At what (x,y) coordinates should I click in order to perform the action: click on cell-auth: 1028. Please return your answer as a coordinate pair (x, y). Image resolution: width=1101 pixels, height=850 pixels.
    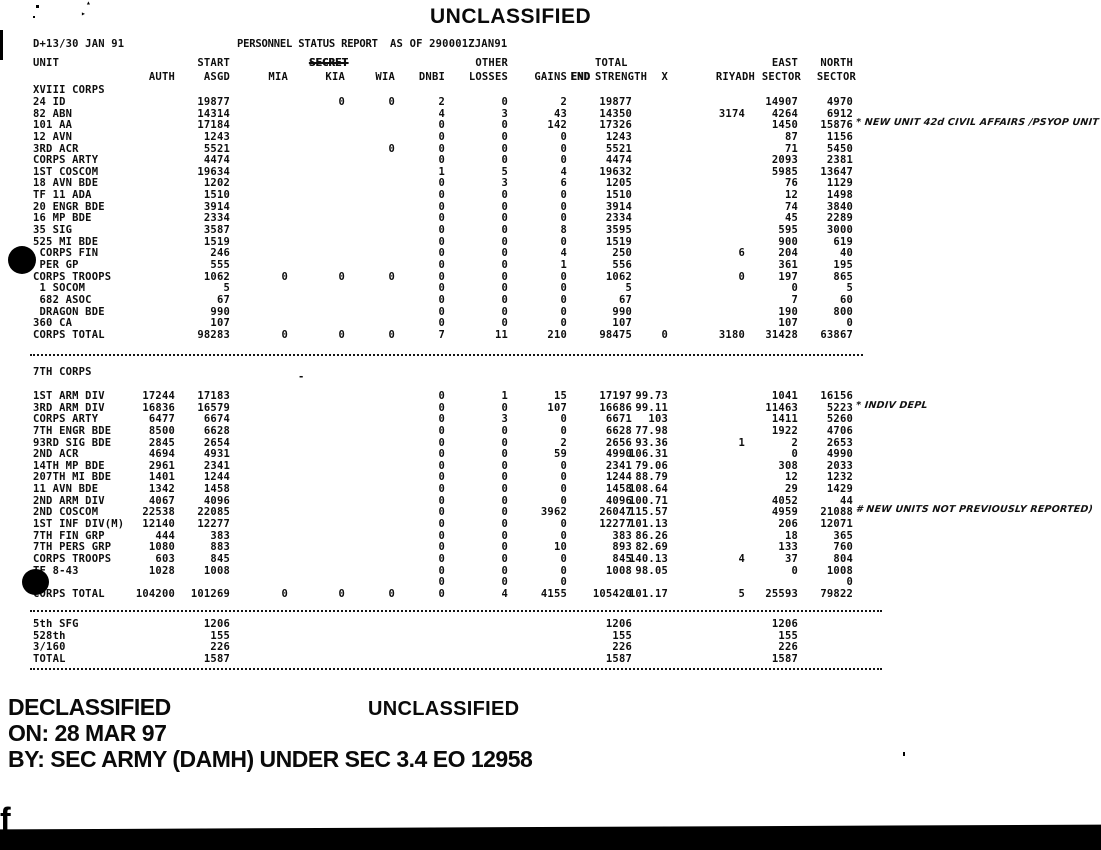
    Looking at the image, I should click on (161, 570).